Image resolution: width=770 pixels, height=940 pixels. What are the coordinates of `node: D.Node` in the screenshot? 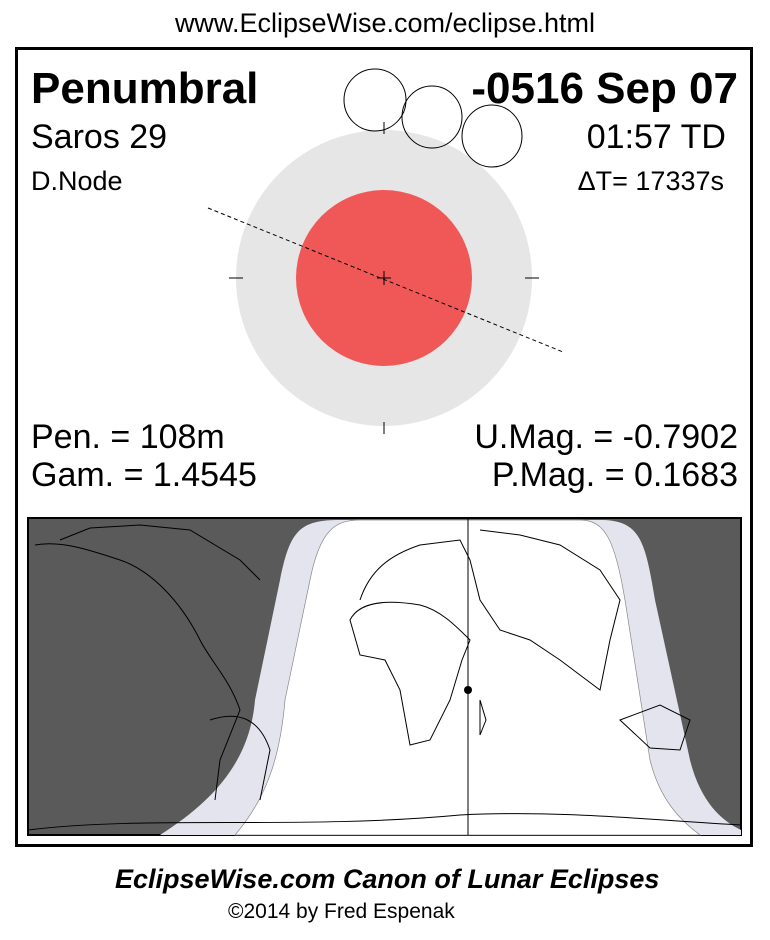 It's located at (77, 181).